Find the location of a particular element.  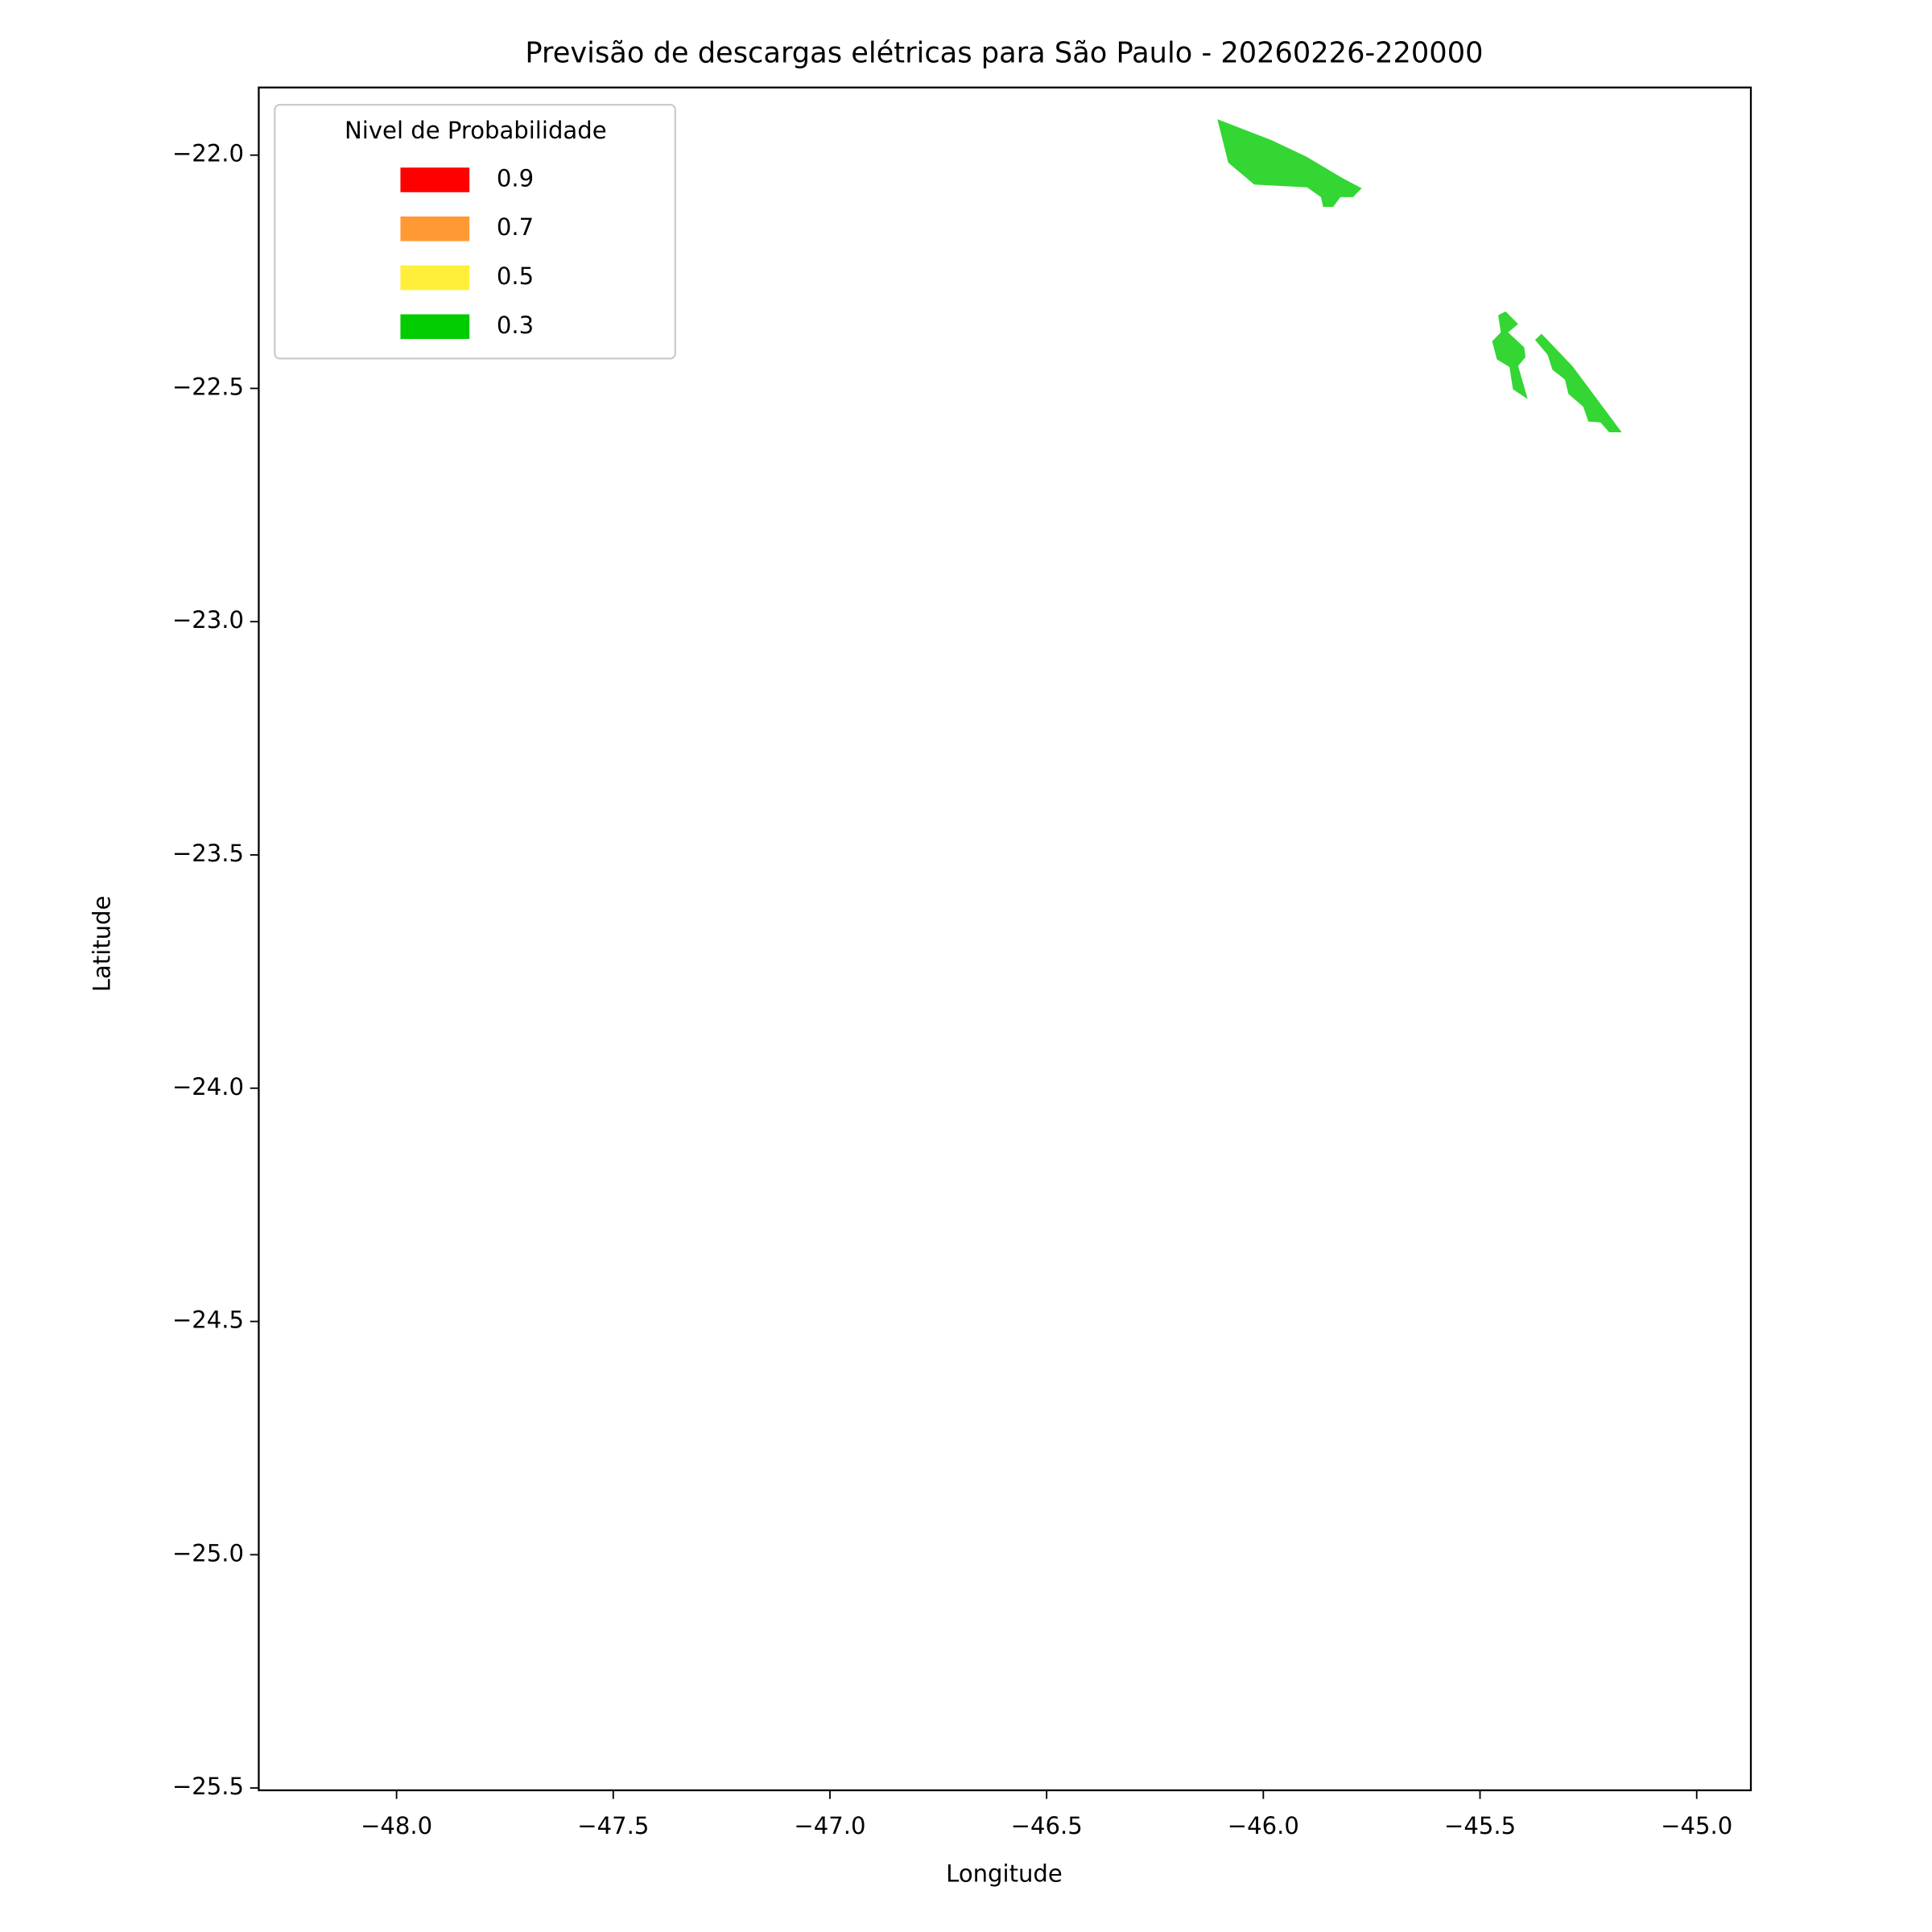

legend-box is located at coordinates (475, 231).